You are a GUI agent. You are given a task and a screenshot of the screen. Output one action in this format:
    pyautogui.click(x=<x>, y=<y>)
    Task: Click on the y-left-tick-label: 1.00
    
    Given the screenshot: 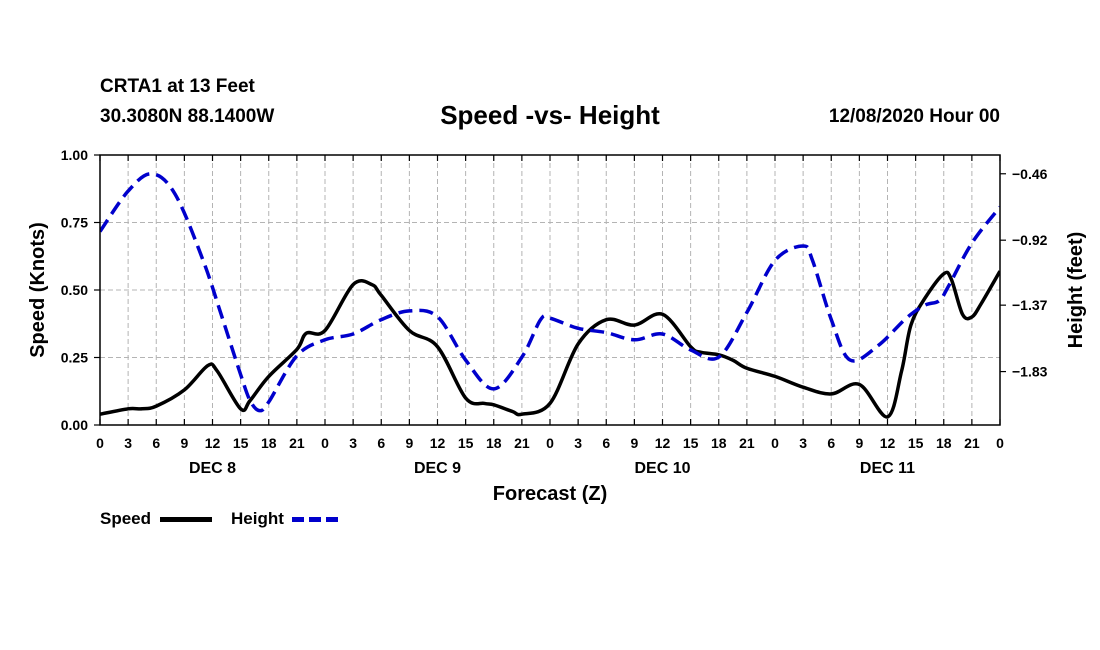 What is the action you would take?
    pyautogui.click(x=74, y=155)
    